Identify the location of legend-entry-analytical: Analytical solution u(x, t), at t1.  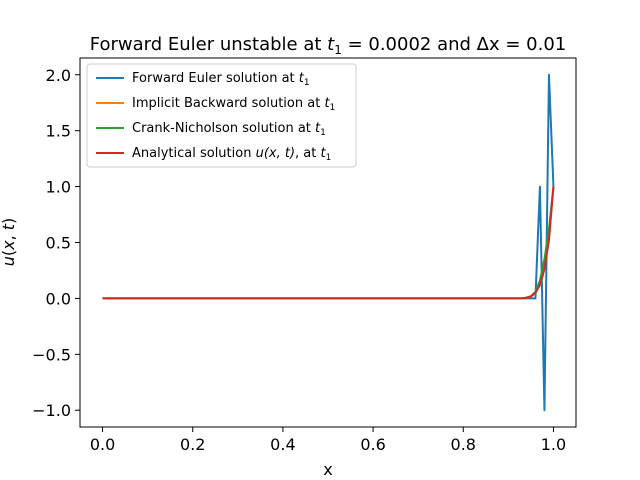
(213, 154).